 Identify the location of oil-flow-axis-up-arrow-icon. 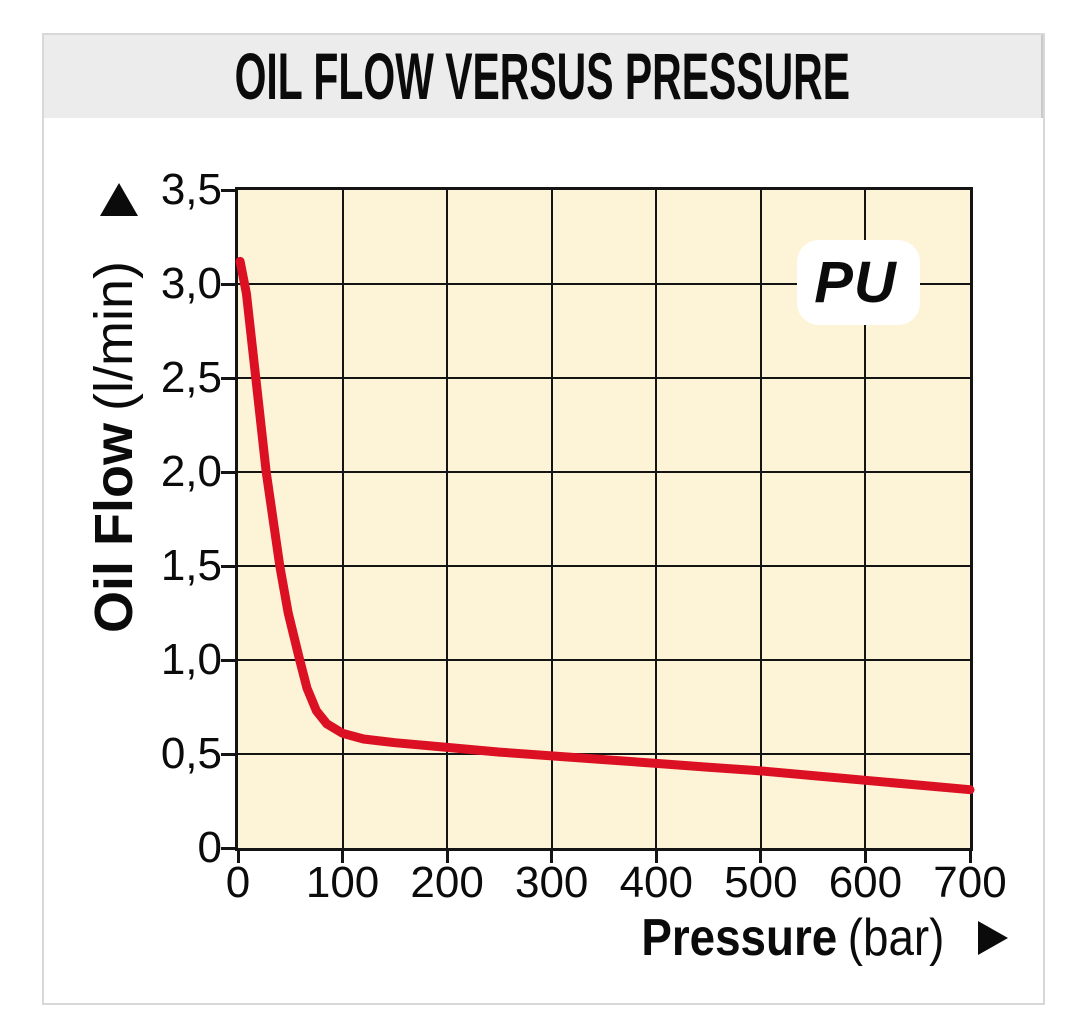
(119, 199).